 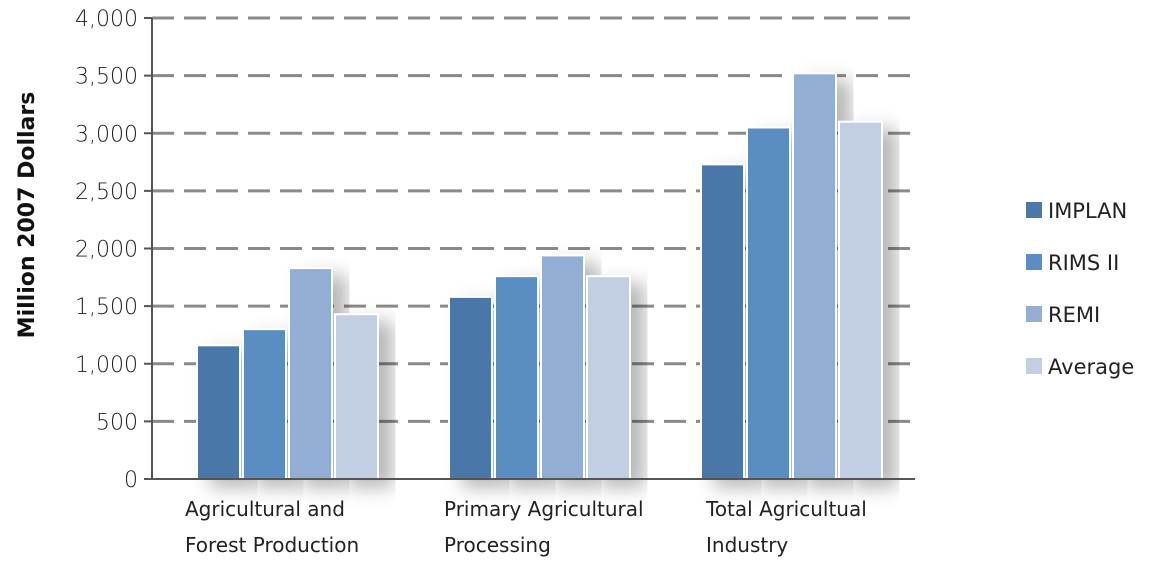 What do you see at coordinates (497, 545) in the screenshot?
I see `category-label: Processing` at bounding box center [497, 545].